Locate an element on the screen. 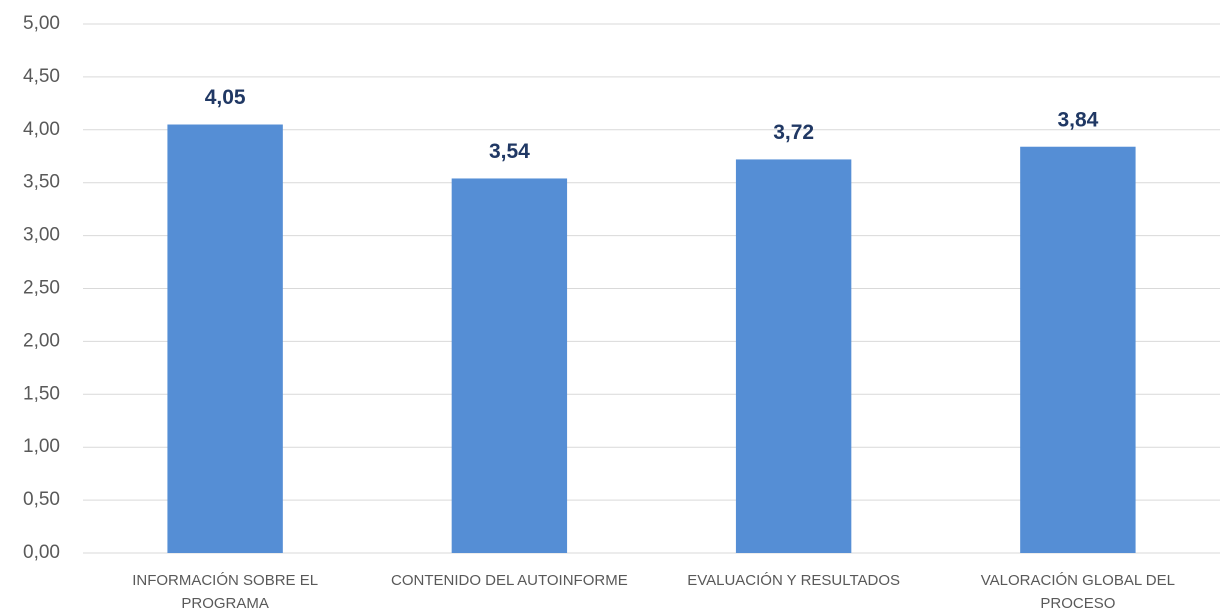  y-tick-label: 5,00 is located at coordinates (41, 23).